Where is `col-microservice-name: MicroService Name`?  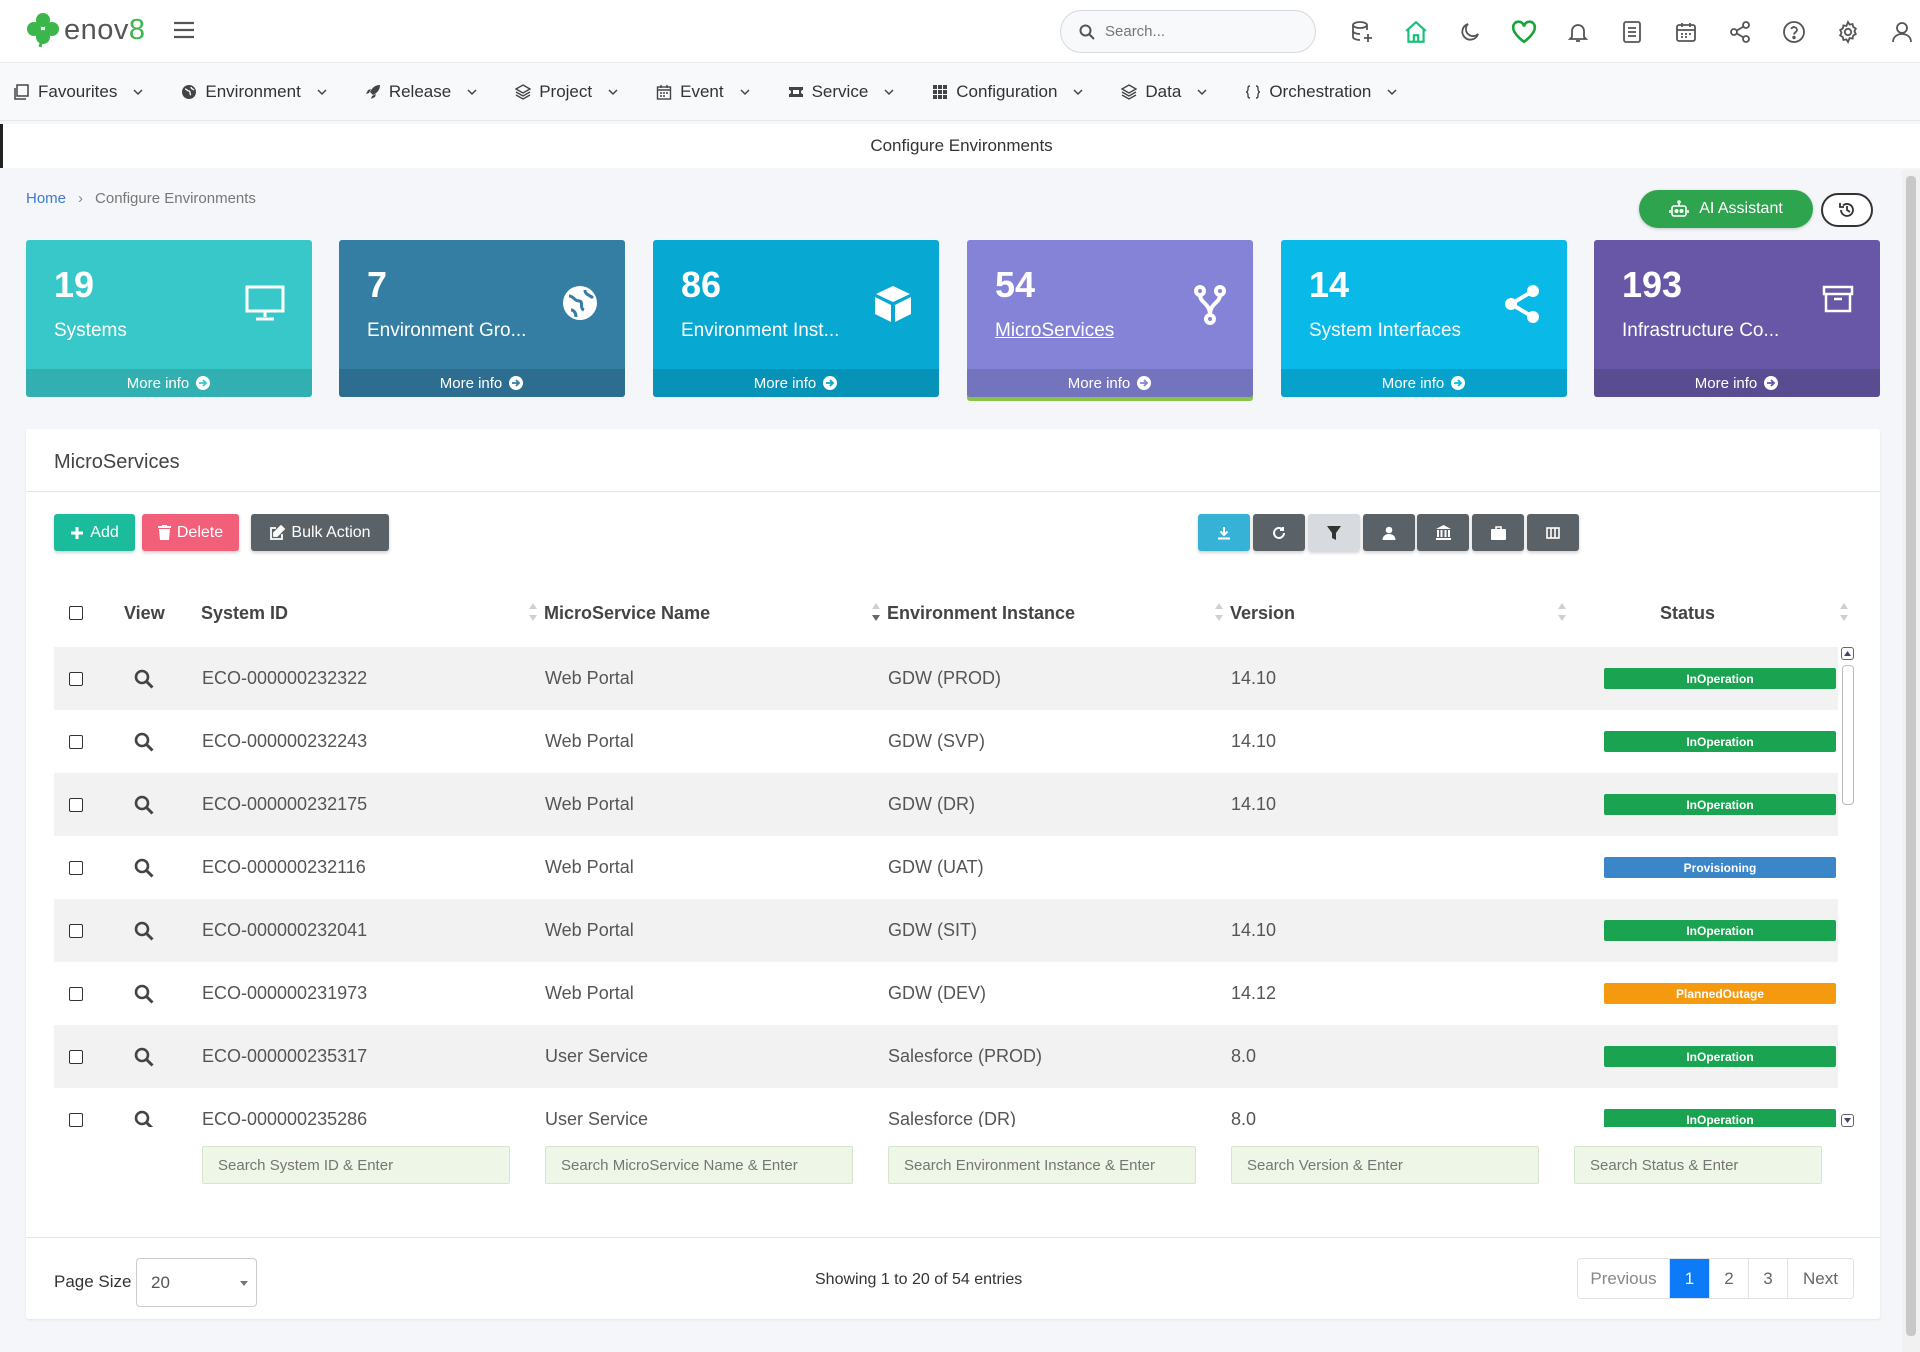 col-microservice-name: MicroService Name is located at coordinates (627, 612).